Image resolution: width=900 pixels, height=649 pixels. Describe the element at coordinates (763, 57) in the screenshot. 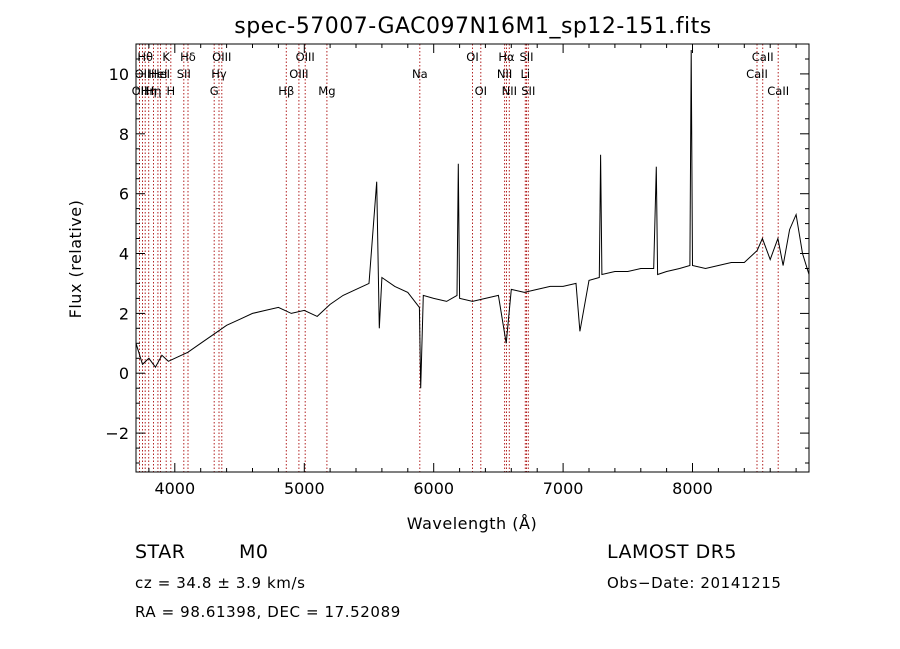

I see `line-marker-label-28: CaII` at that location.